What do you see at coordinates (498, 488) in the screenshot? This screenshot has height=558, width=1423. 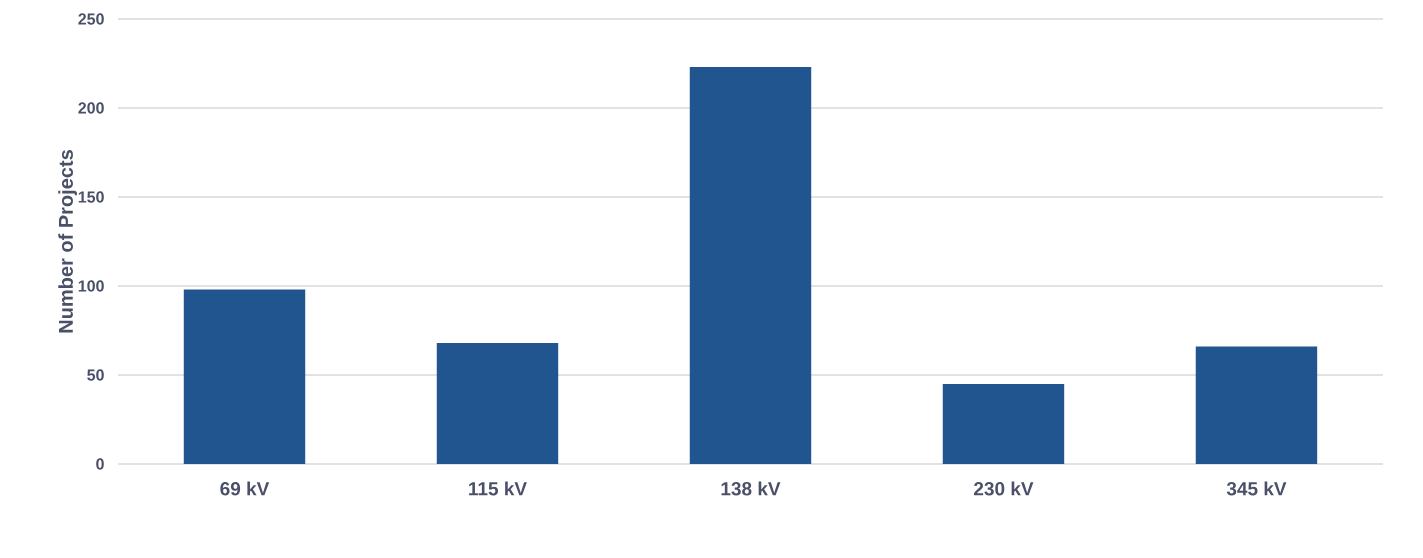 I see `x-tick-label: 115 kV` at bounding box center [498, 488].